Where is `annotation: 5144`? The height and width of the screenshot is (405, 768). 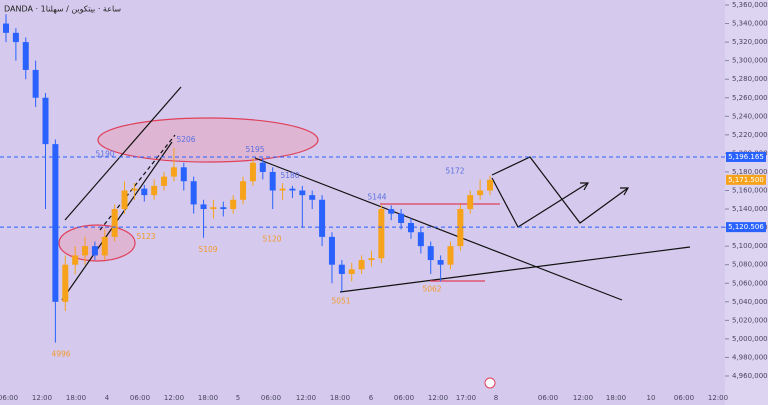
annotation: 5144 is located at coordinates (376, 196).